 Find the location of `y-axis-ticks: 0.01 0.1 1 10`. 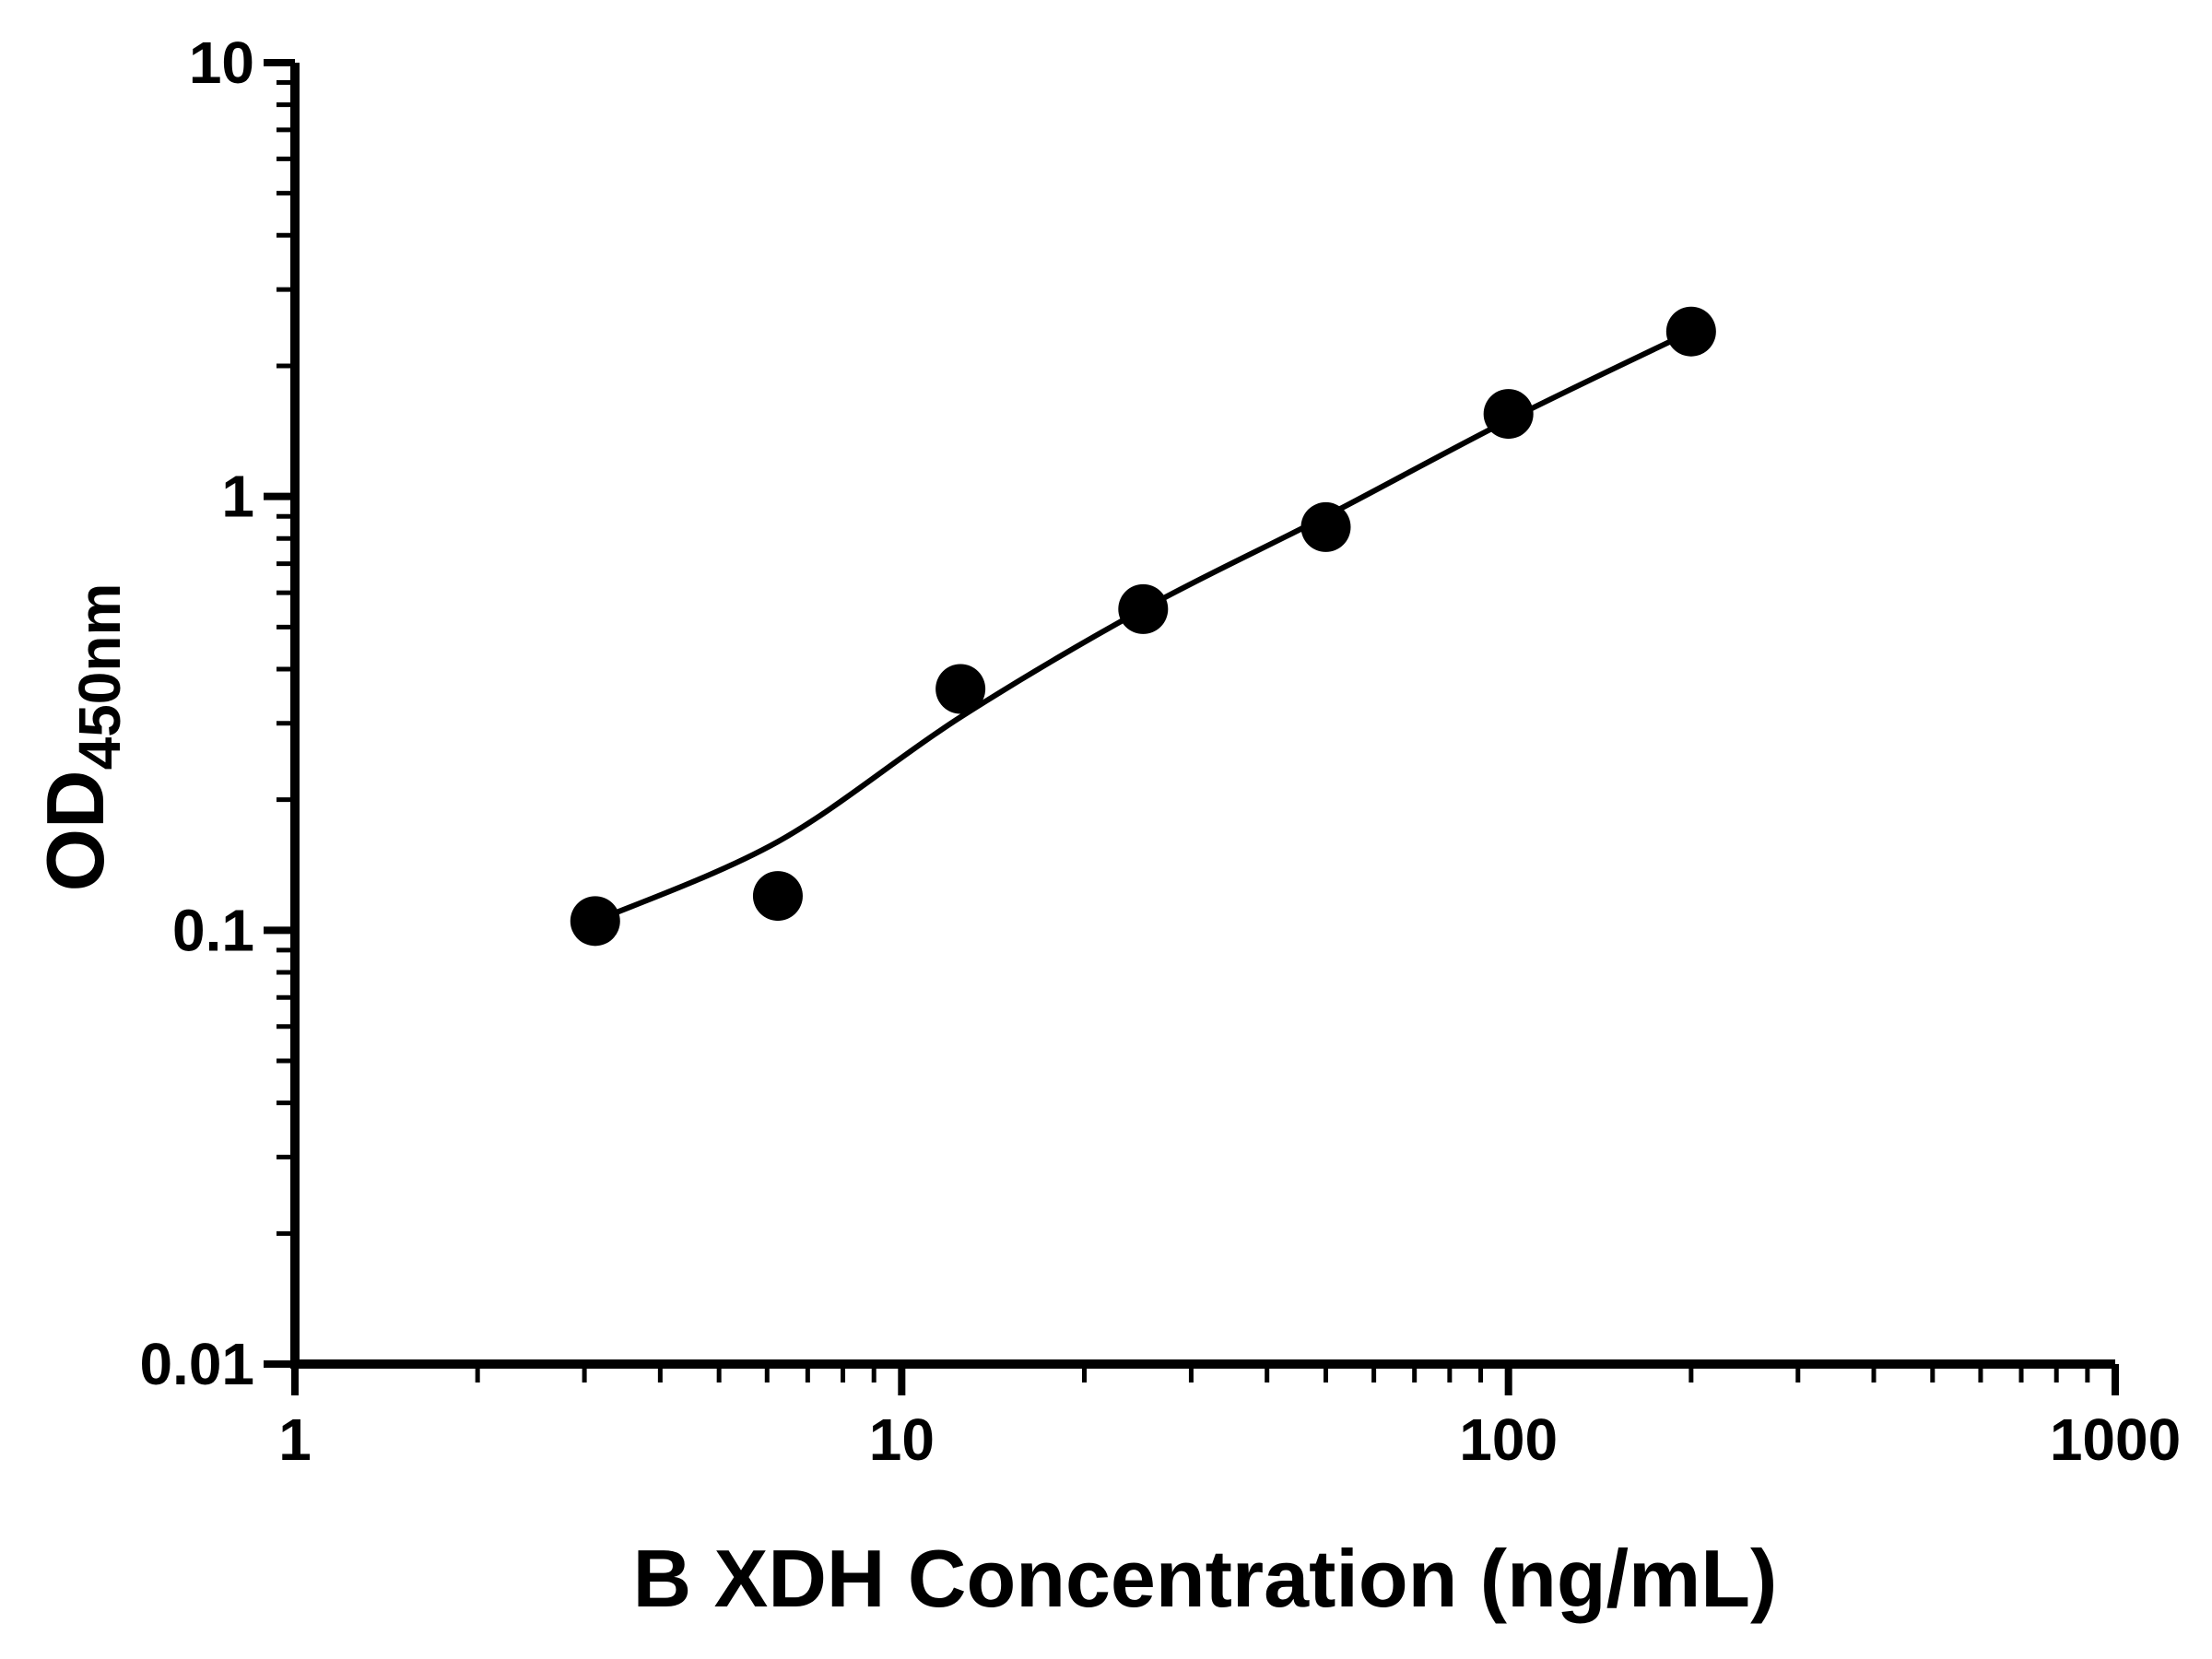

y-axis-ticks: 0.01 0.1 1 10 is located at coordinates (217, 713).